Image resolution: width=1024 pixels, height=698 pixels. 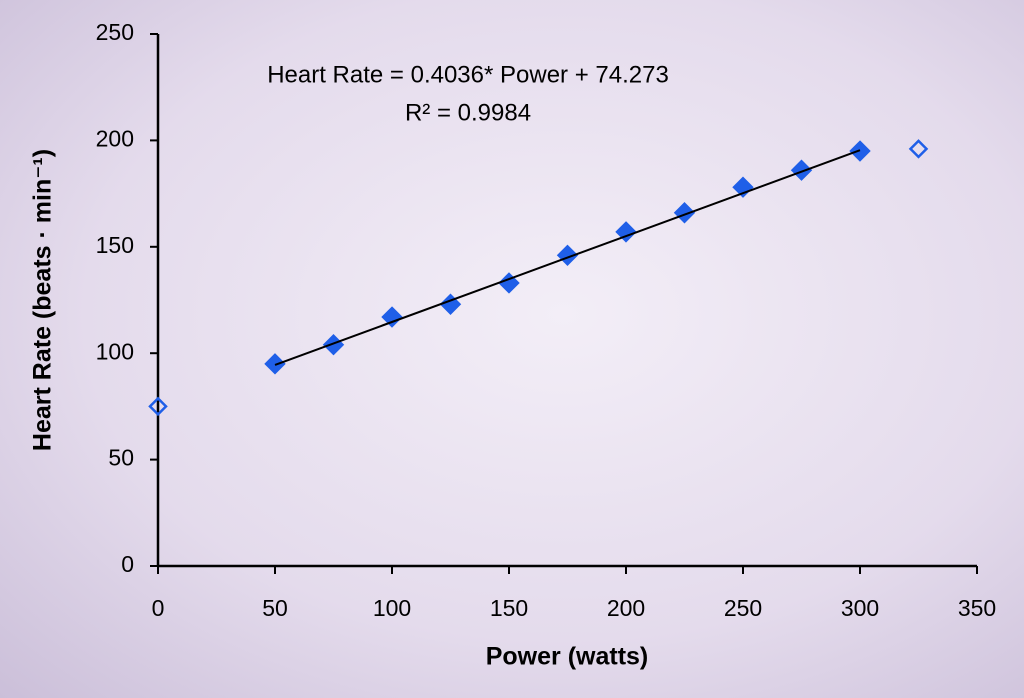 What do you see at coordinates (392, 608) in the screenshot?
I see `x-tick-label: 100` at bounding box center [392, 608].